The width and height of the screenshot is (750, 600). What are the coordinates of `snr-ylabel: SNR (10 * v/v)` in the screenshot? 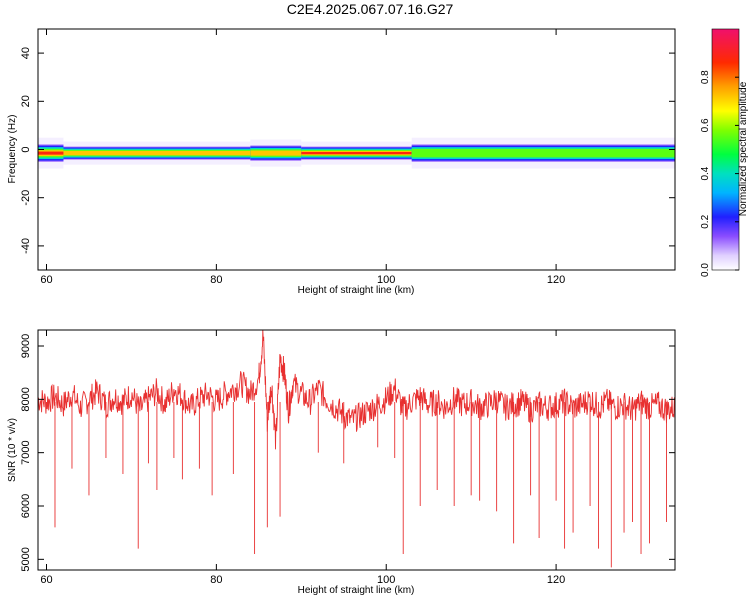 It's located at (12, 450).